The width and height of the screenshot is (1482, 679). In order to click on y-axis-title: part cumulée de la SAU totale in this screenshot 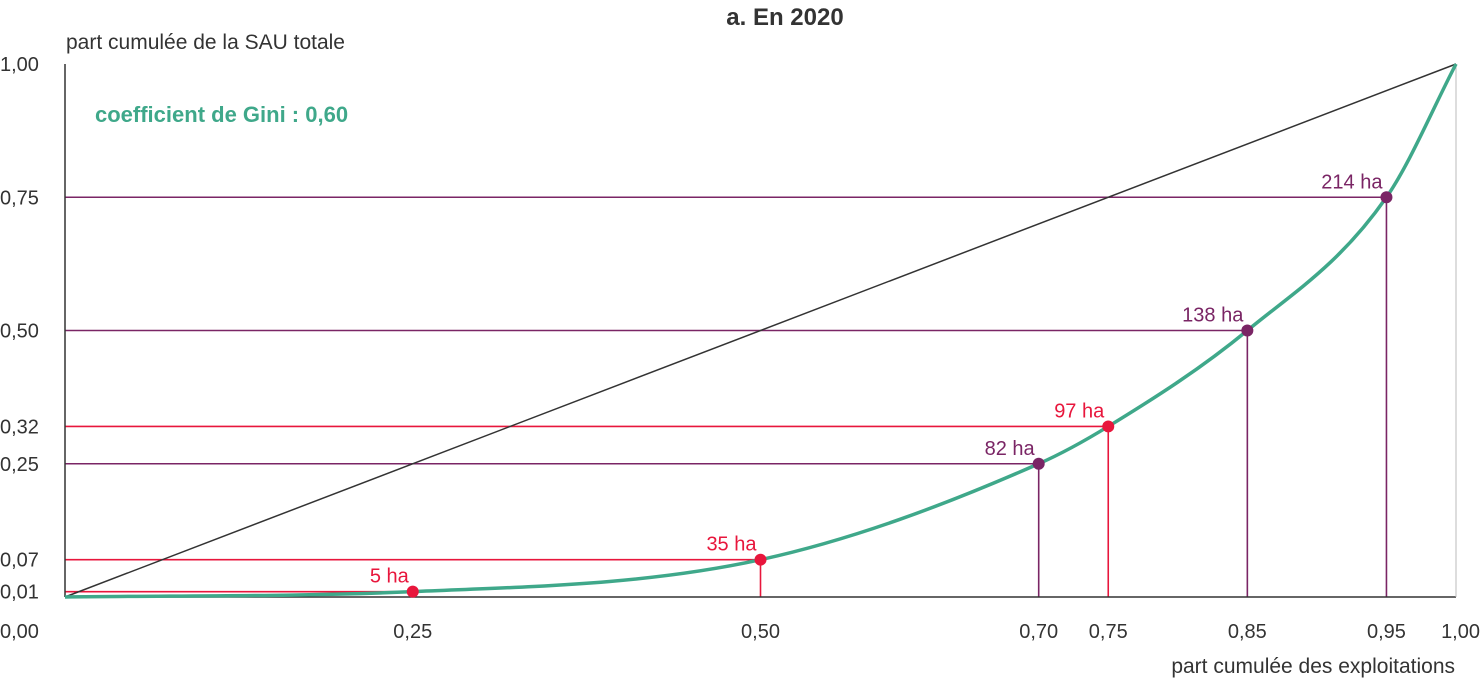, I will do `click(205, 42)`.